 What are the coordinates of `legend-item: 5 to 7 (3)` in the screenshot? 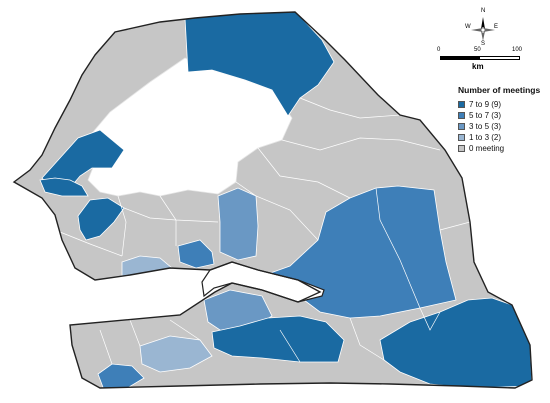 It's located at (499, 115).